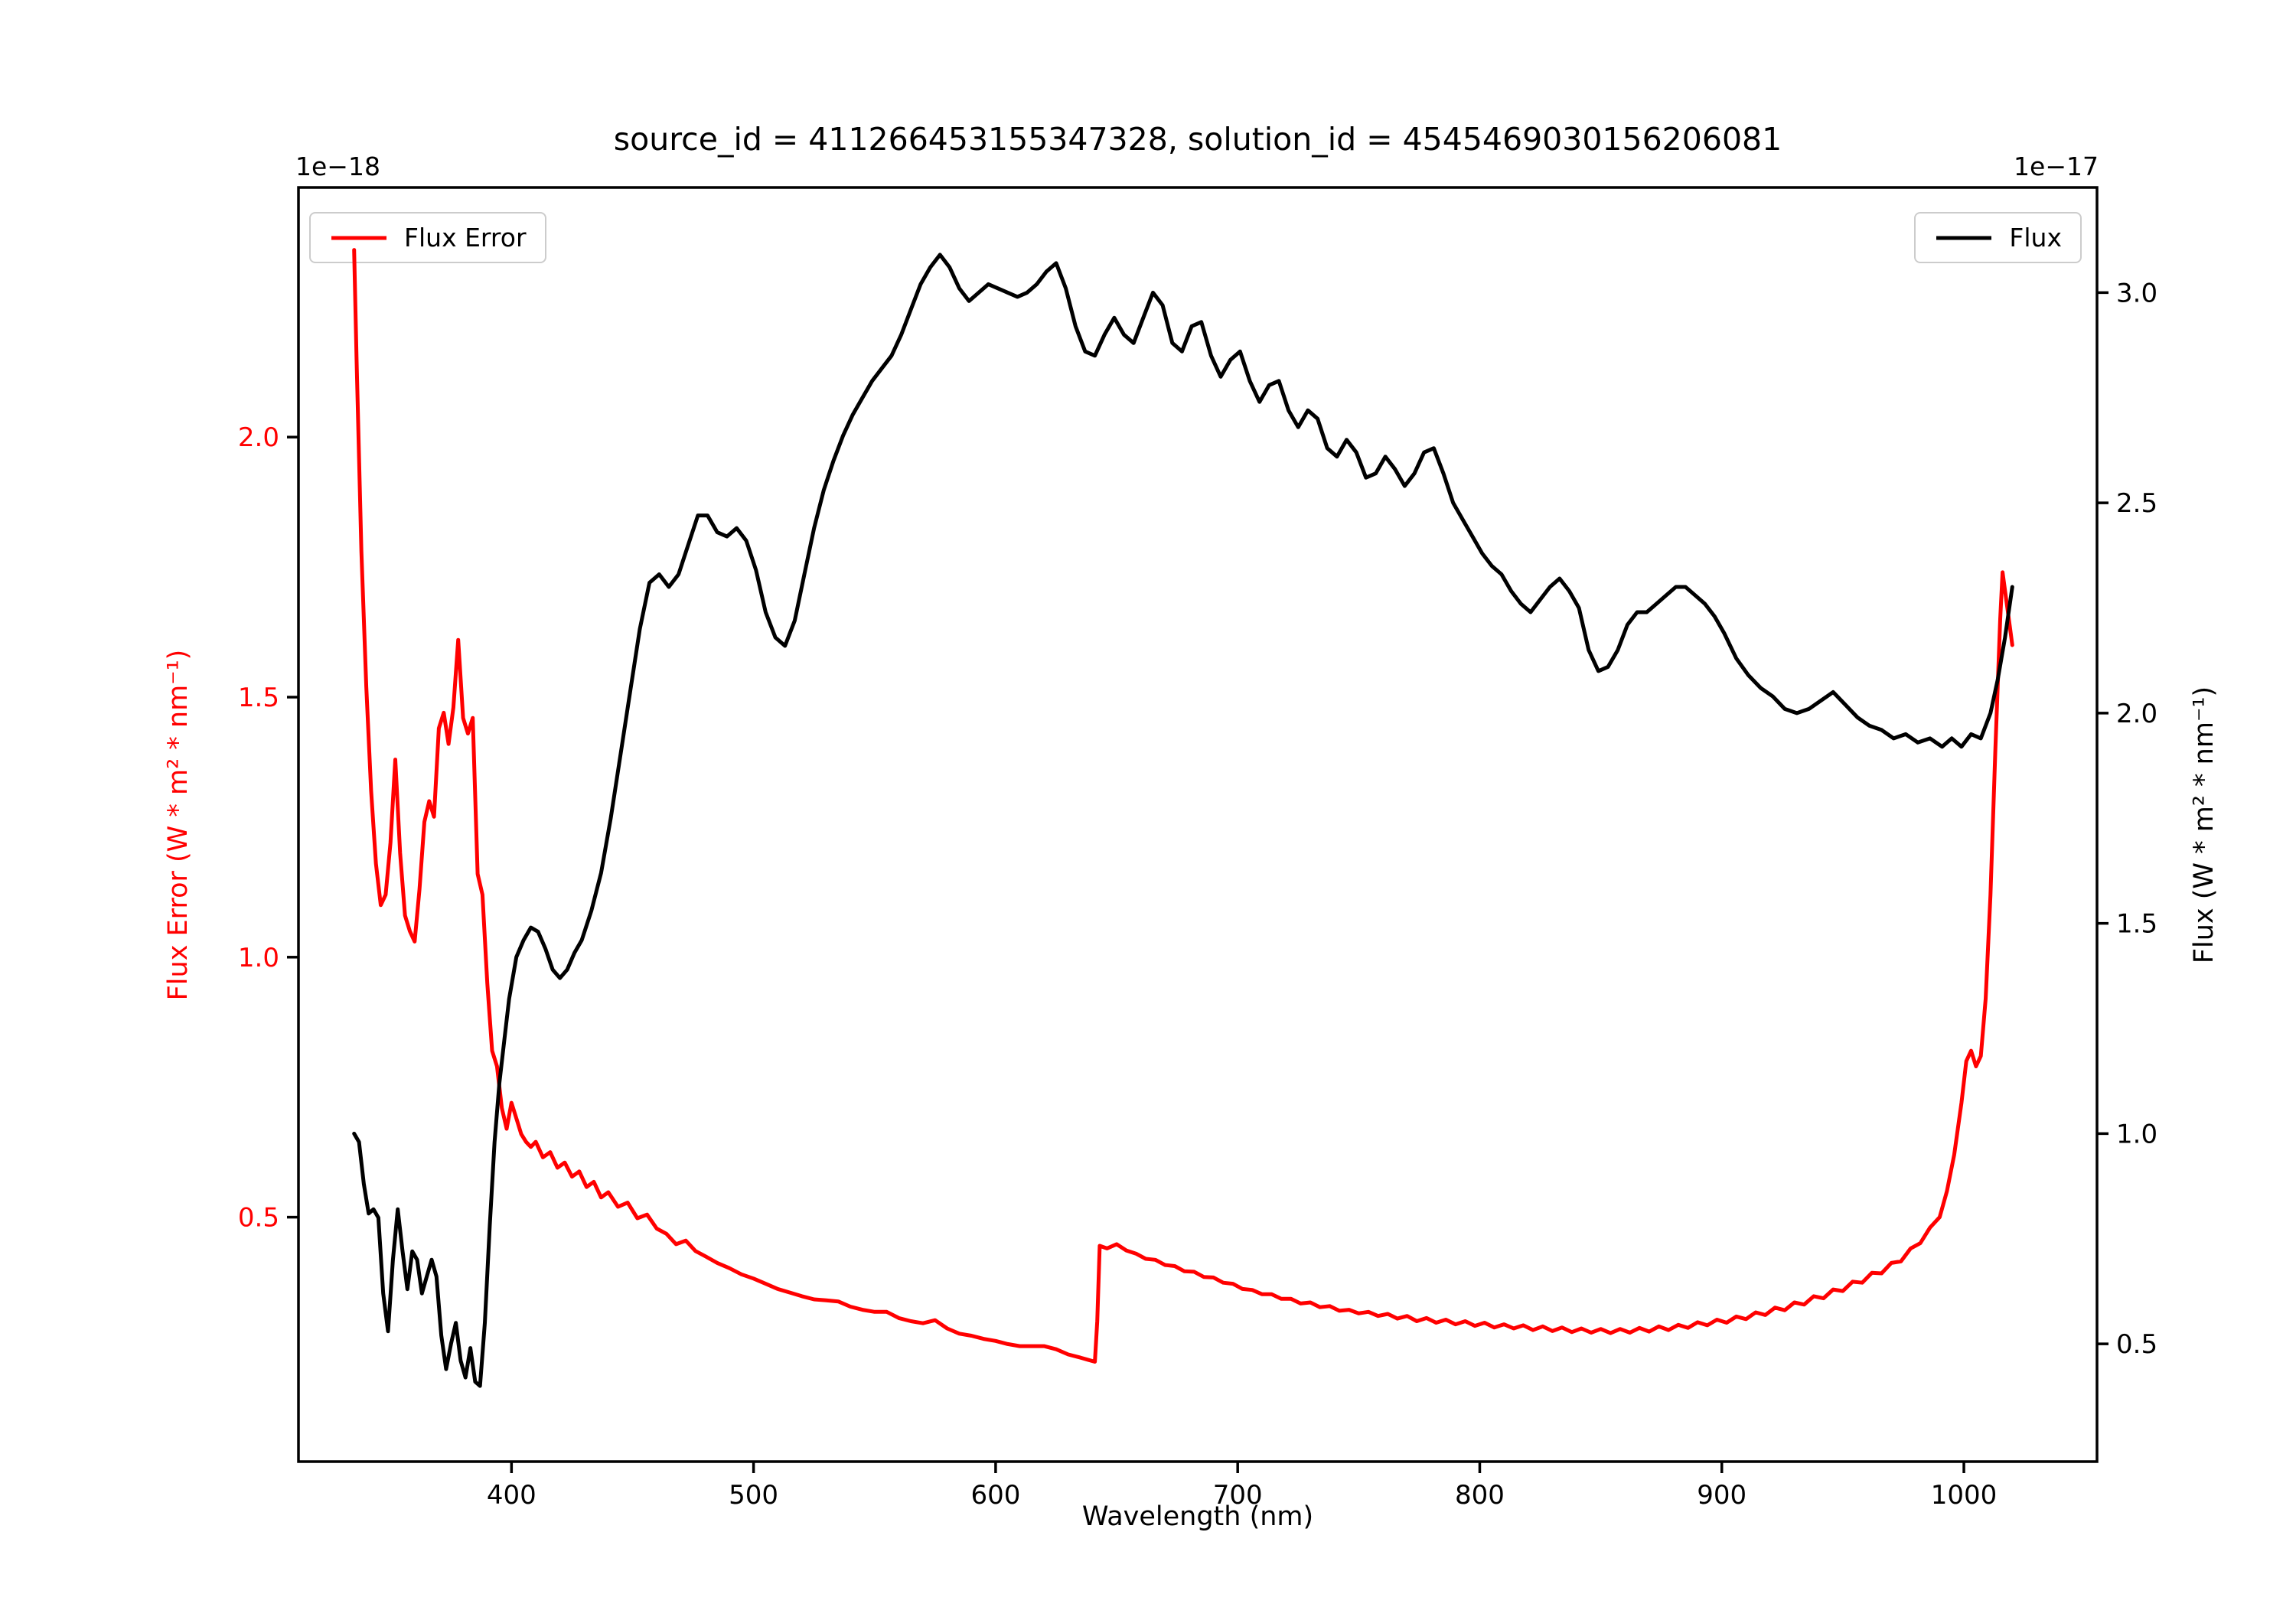 The image size is (2296, 1607). What do you see at coordinates (1964, 238) in the screenshot?
I see `flux-line-swatch-icon` at bounding box center [1964, 238].